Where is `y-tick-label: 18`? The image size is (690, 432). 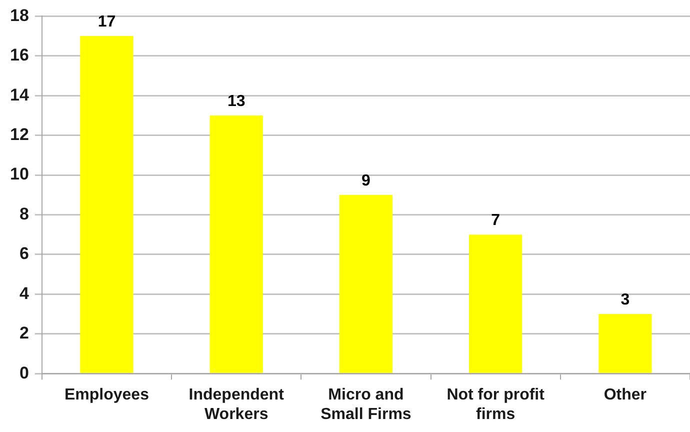 y-tick-label: 18 is located at coordinates (19, 15).